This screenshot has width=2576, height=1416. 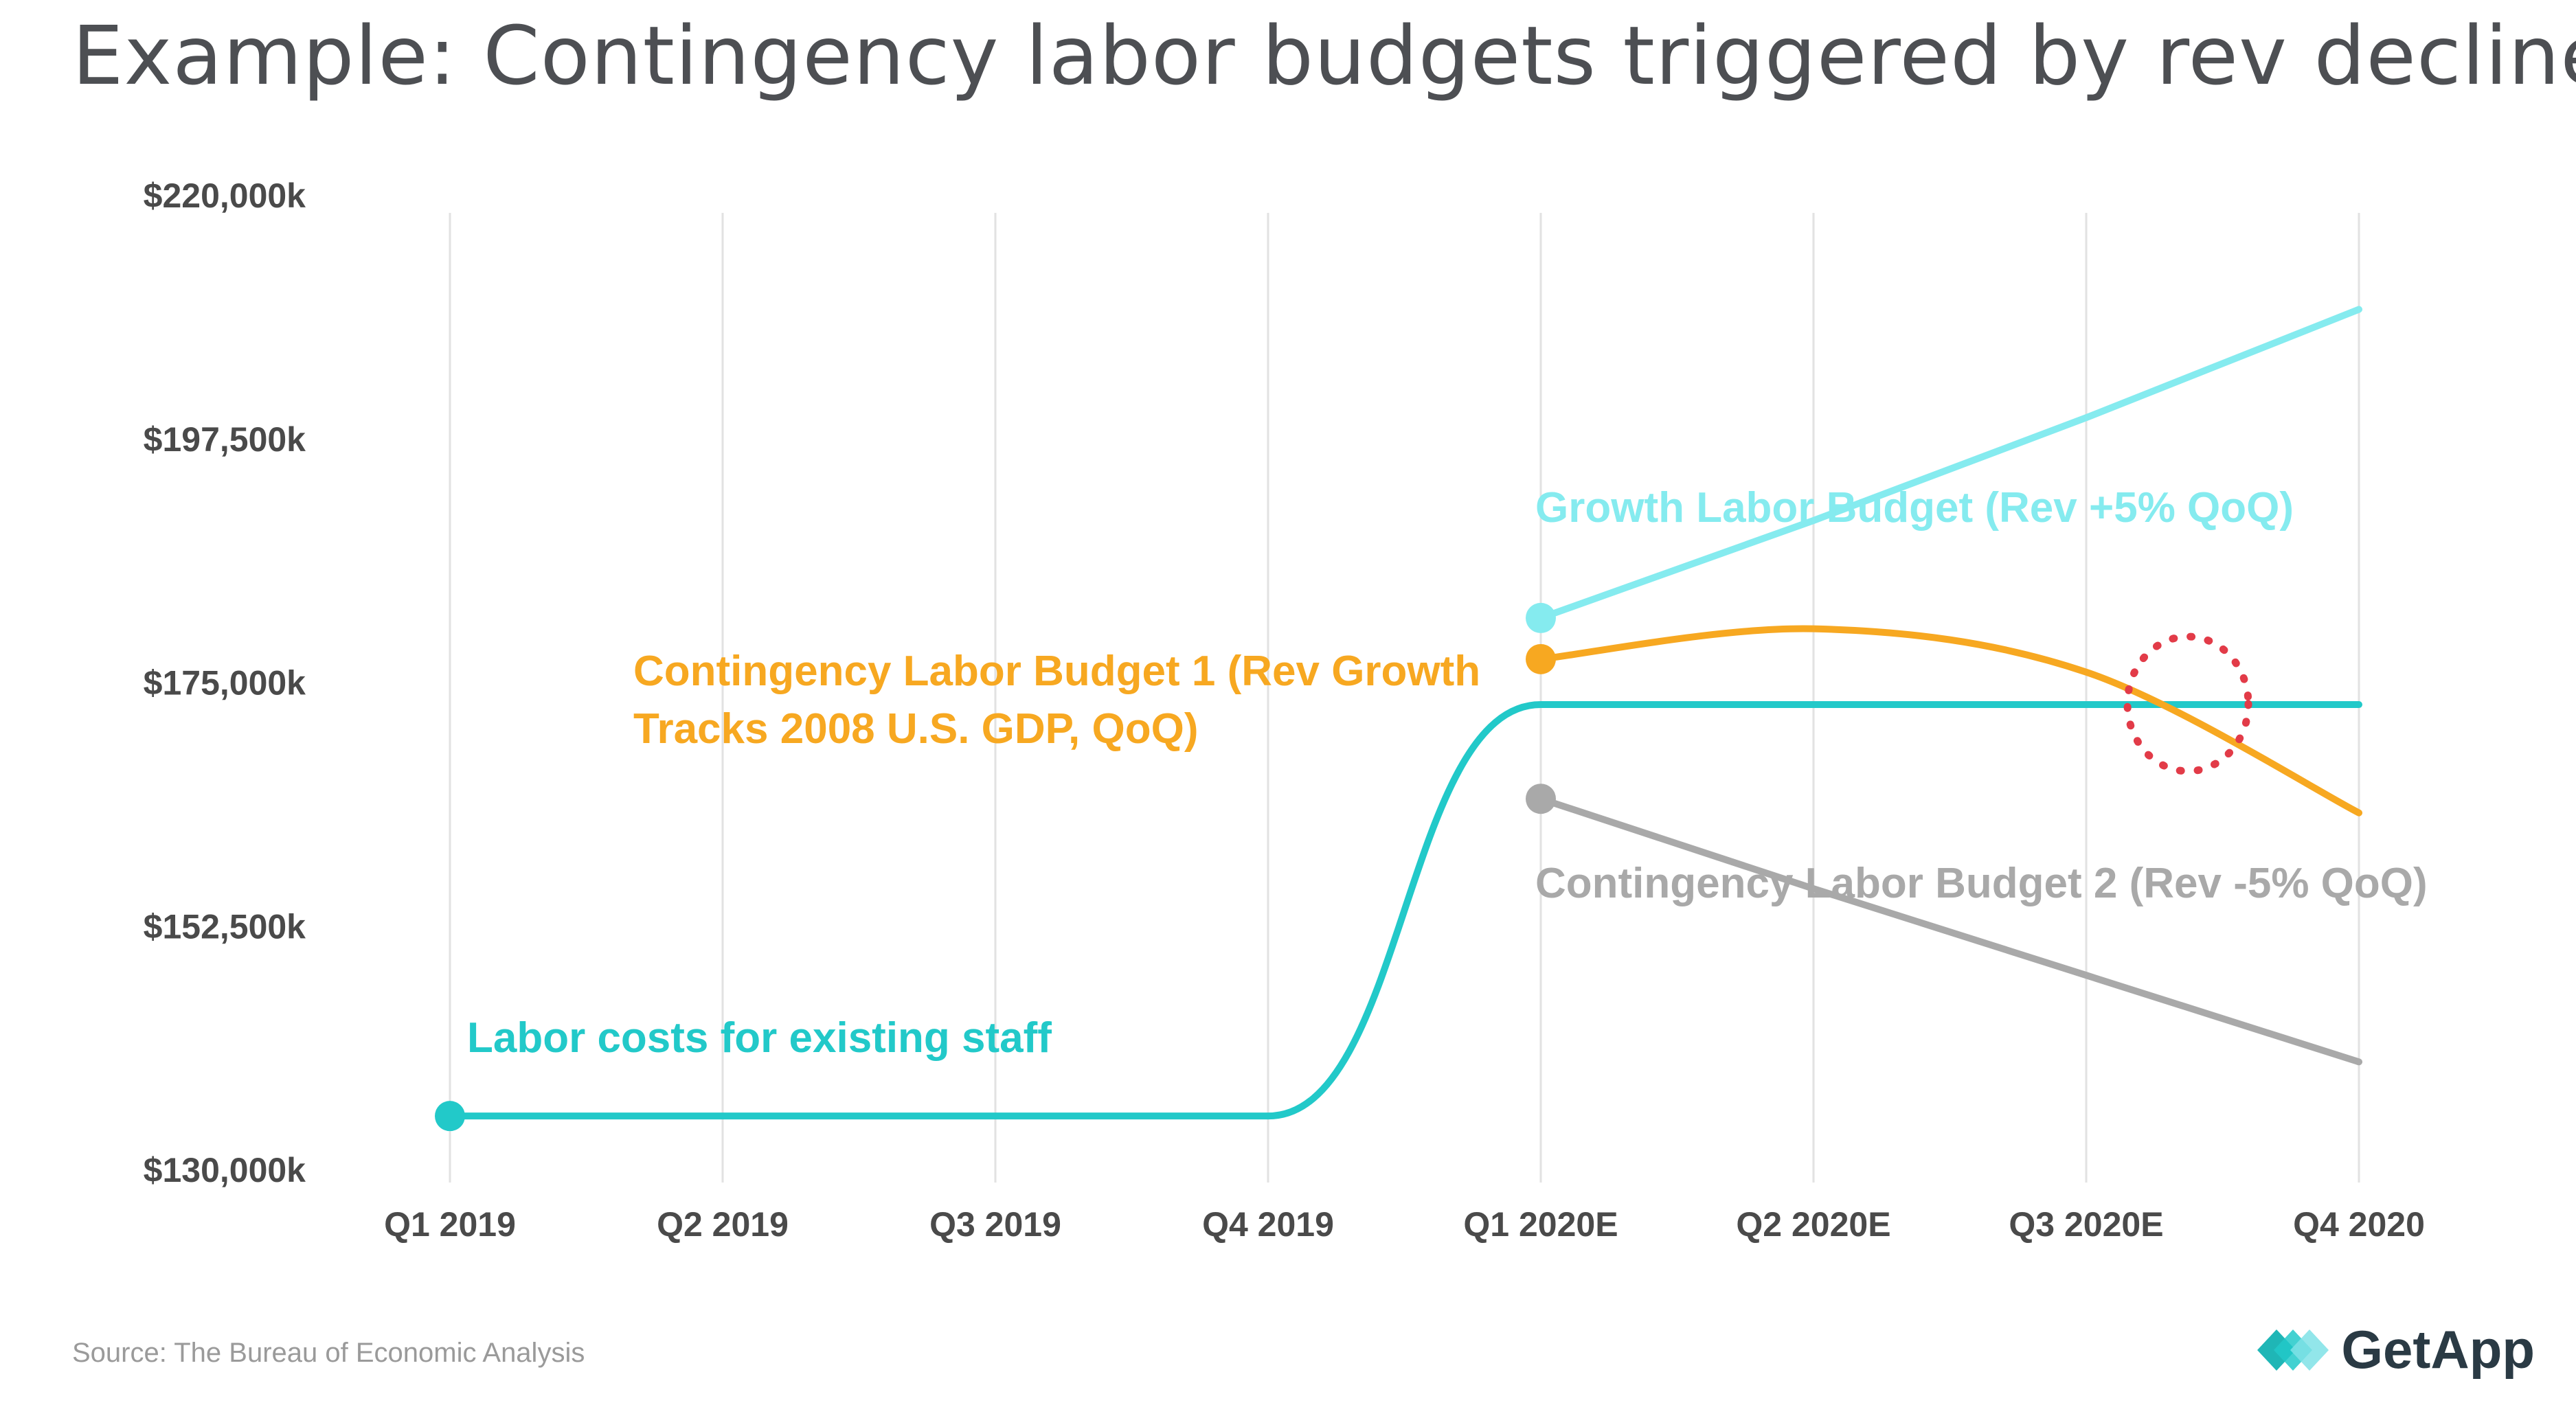 I want to click on y-tick-label: $175,000k, so click(x=225, y=683).